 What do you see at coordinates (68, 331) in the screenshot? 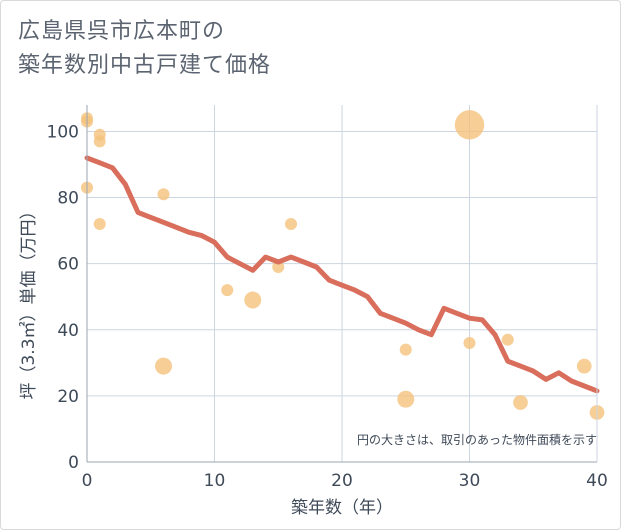
I see `y-tick-label: 40` at bounding box center [68, 331].